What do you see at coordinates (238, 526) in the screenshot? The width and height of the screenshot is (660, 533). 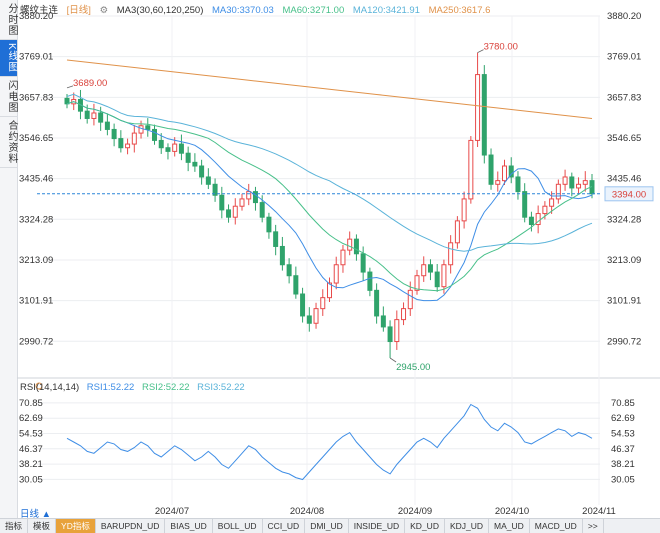 I see `indicator-tab-5: BOLL_UD` at bounding box center [238, 526].